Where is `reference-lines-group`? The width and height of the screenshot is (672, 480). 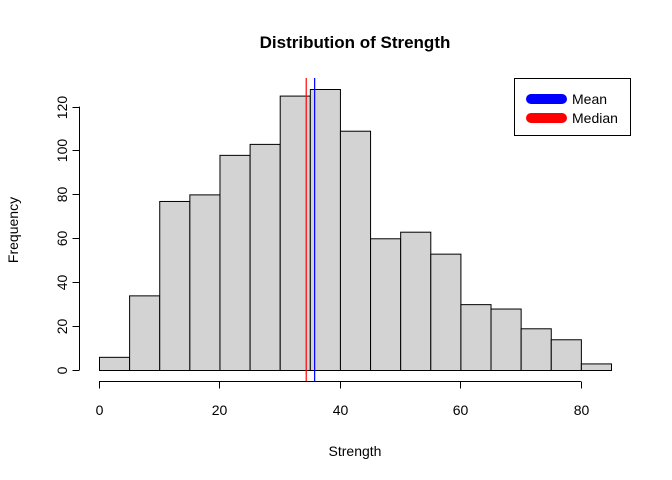
reference-lines-group is located at coordinates (310, 229).